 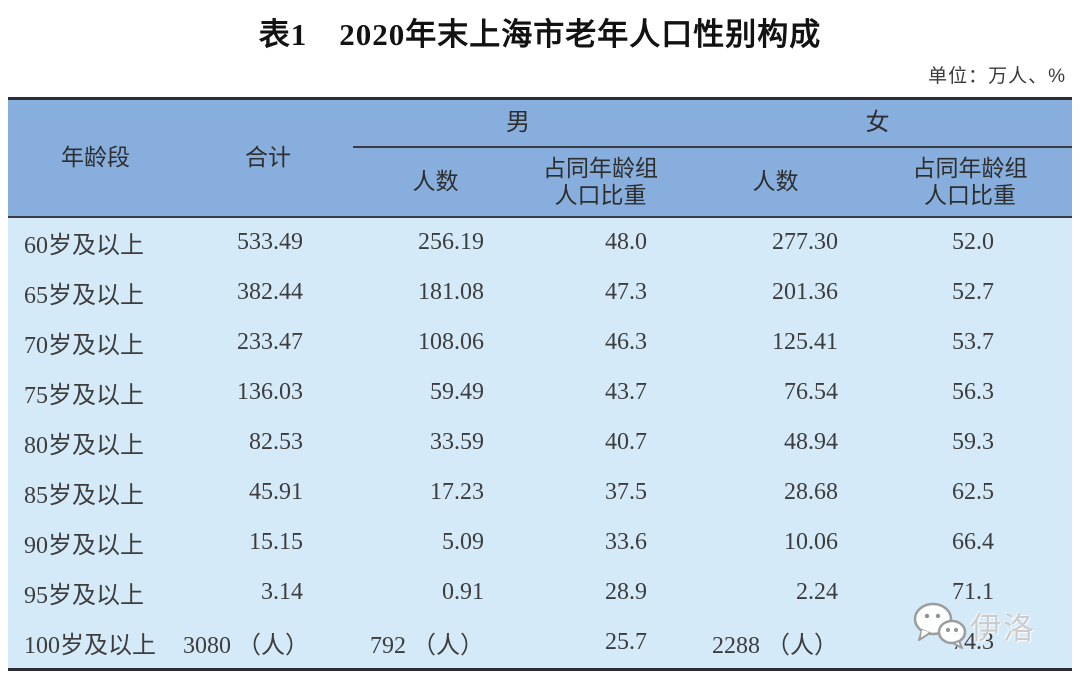 I want to click on table-row: 70岁及以上 233.47 108.06 46.3 125.41 53.7, so click(x=540, y=342).